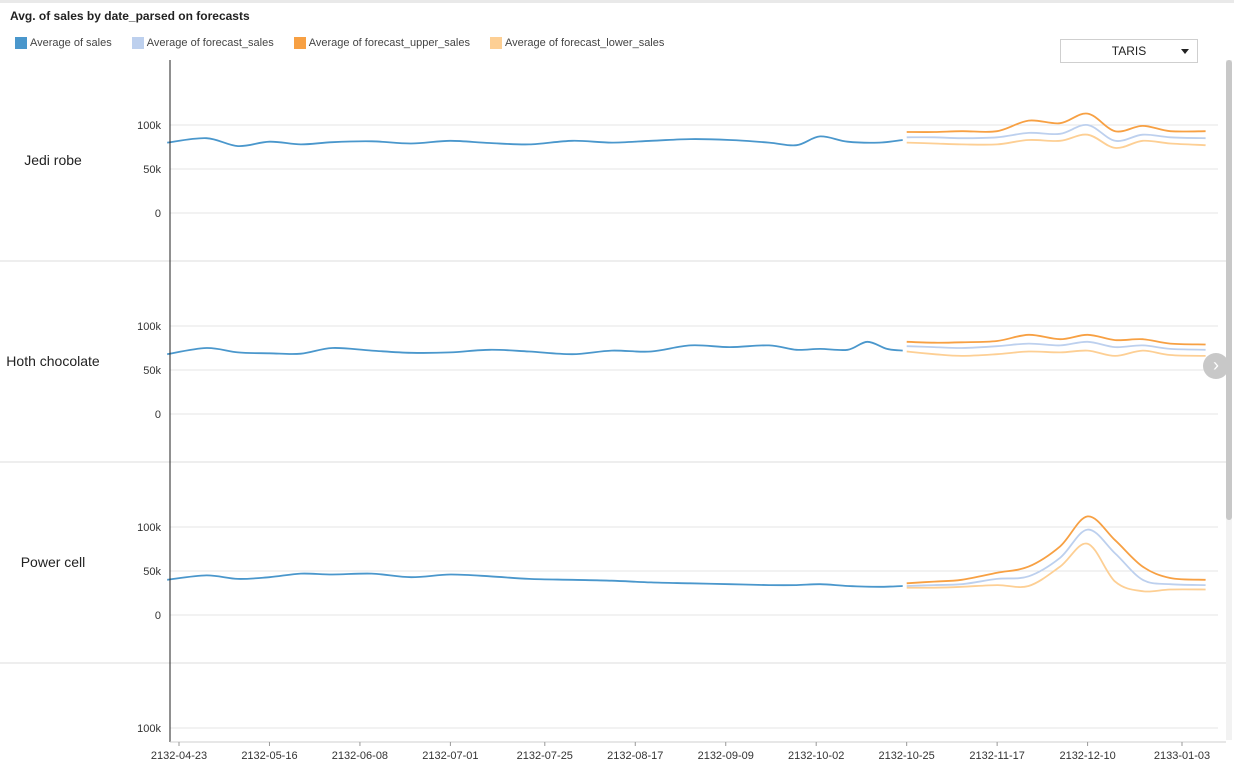 This screenshot has height=772, width=1234. I want to click on x-tick-label: 2133-01-03, so click(1182, 756).